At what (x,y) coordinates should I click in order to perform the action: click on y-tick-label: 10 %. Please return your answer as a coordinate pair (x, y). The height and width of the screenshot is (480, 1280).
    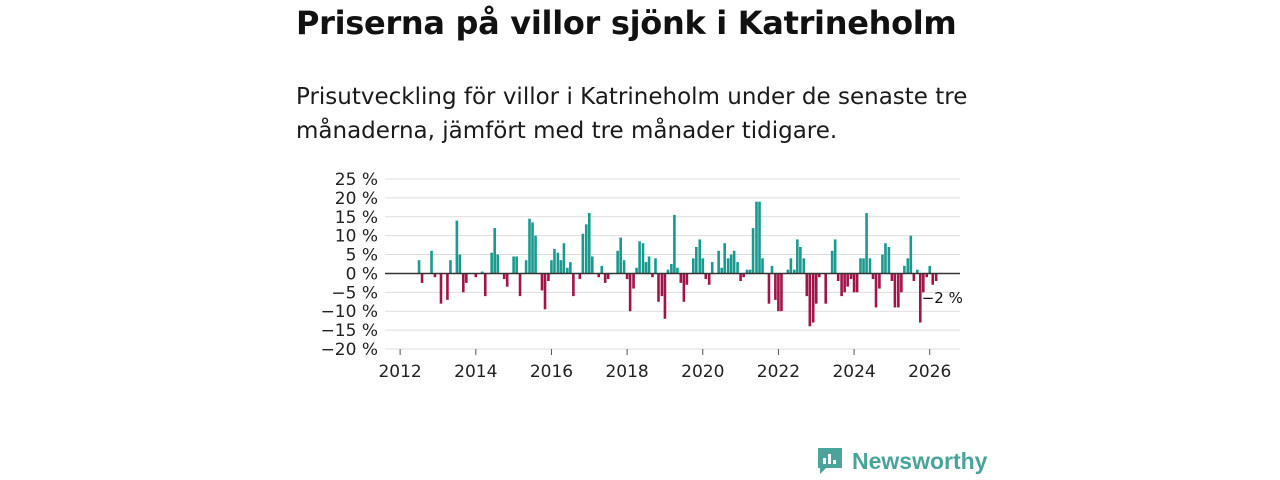
    Looking at the image, I should click on (356, 237).